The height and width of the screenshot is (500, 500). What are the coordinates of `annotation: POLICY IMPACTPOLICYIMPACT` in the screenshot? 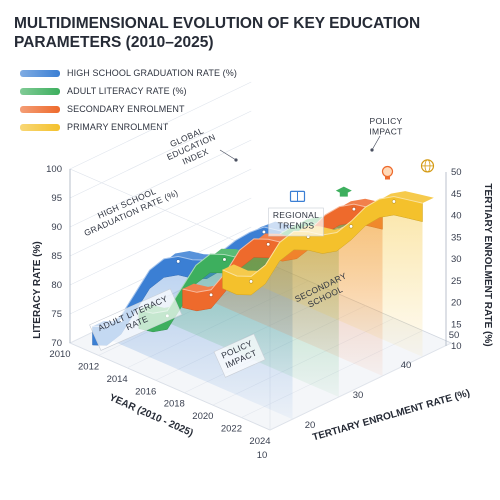 It's located at (385, 126).